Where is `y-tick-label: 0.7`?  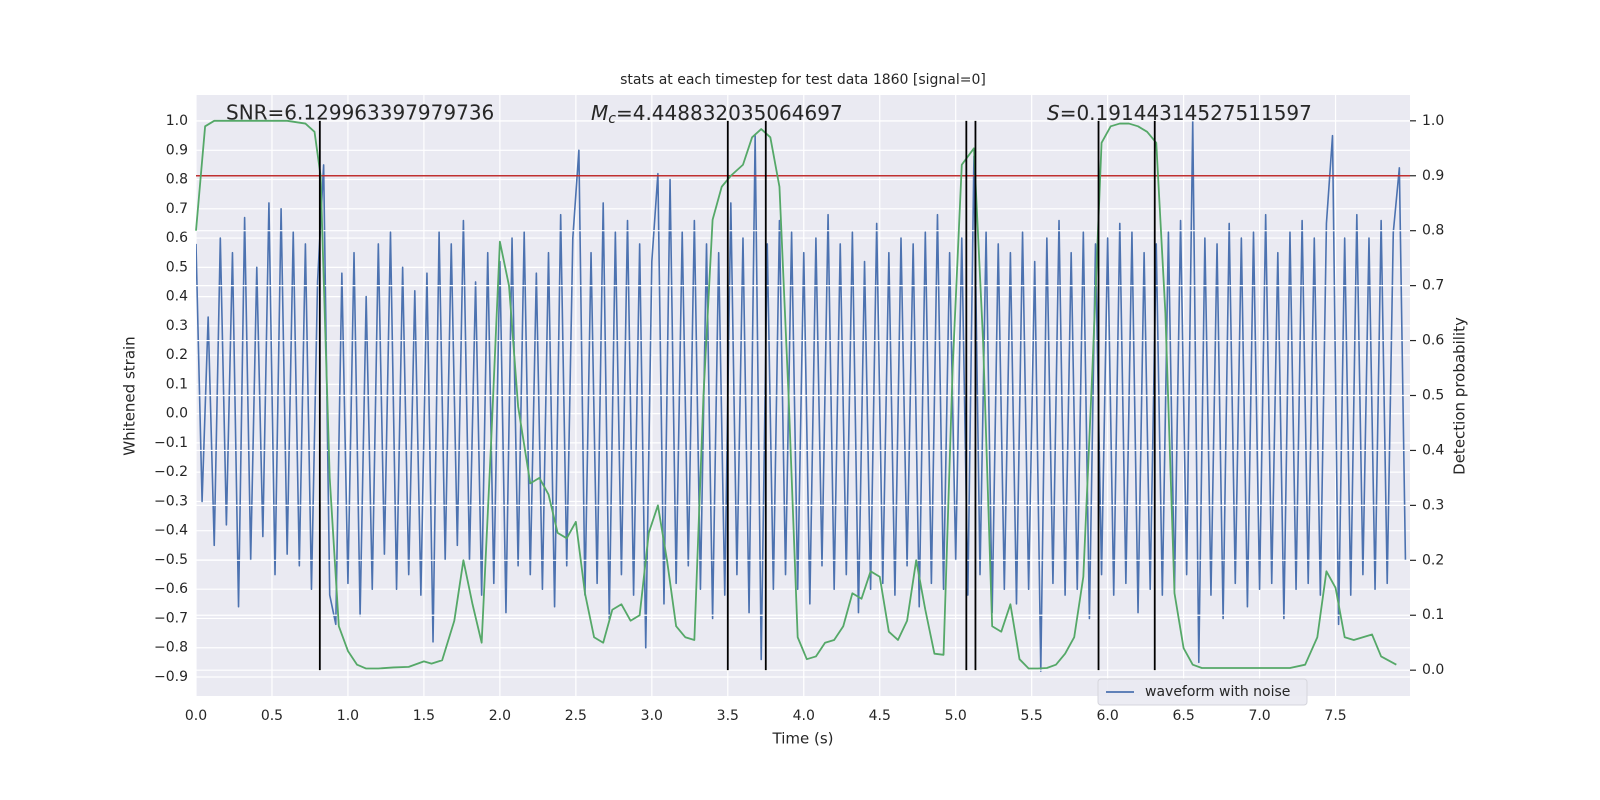
y-tick-label: 0.7 is located at coordinates (177, 209).